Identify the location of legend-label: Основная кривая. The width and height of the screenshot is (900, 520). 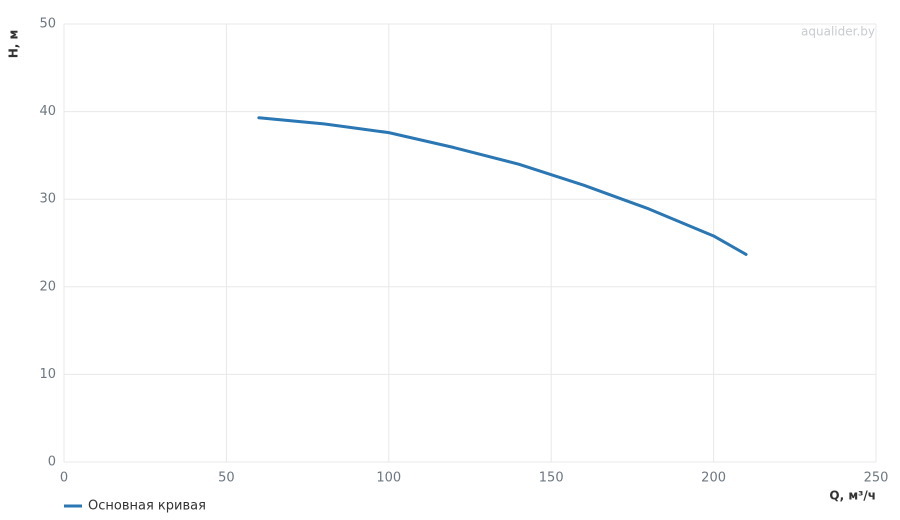
(147, 506).